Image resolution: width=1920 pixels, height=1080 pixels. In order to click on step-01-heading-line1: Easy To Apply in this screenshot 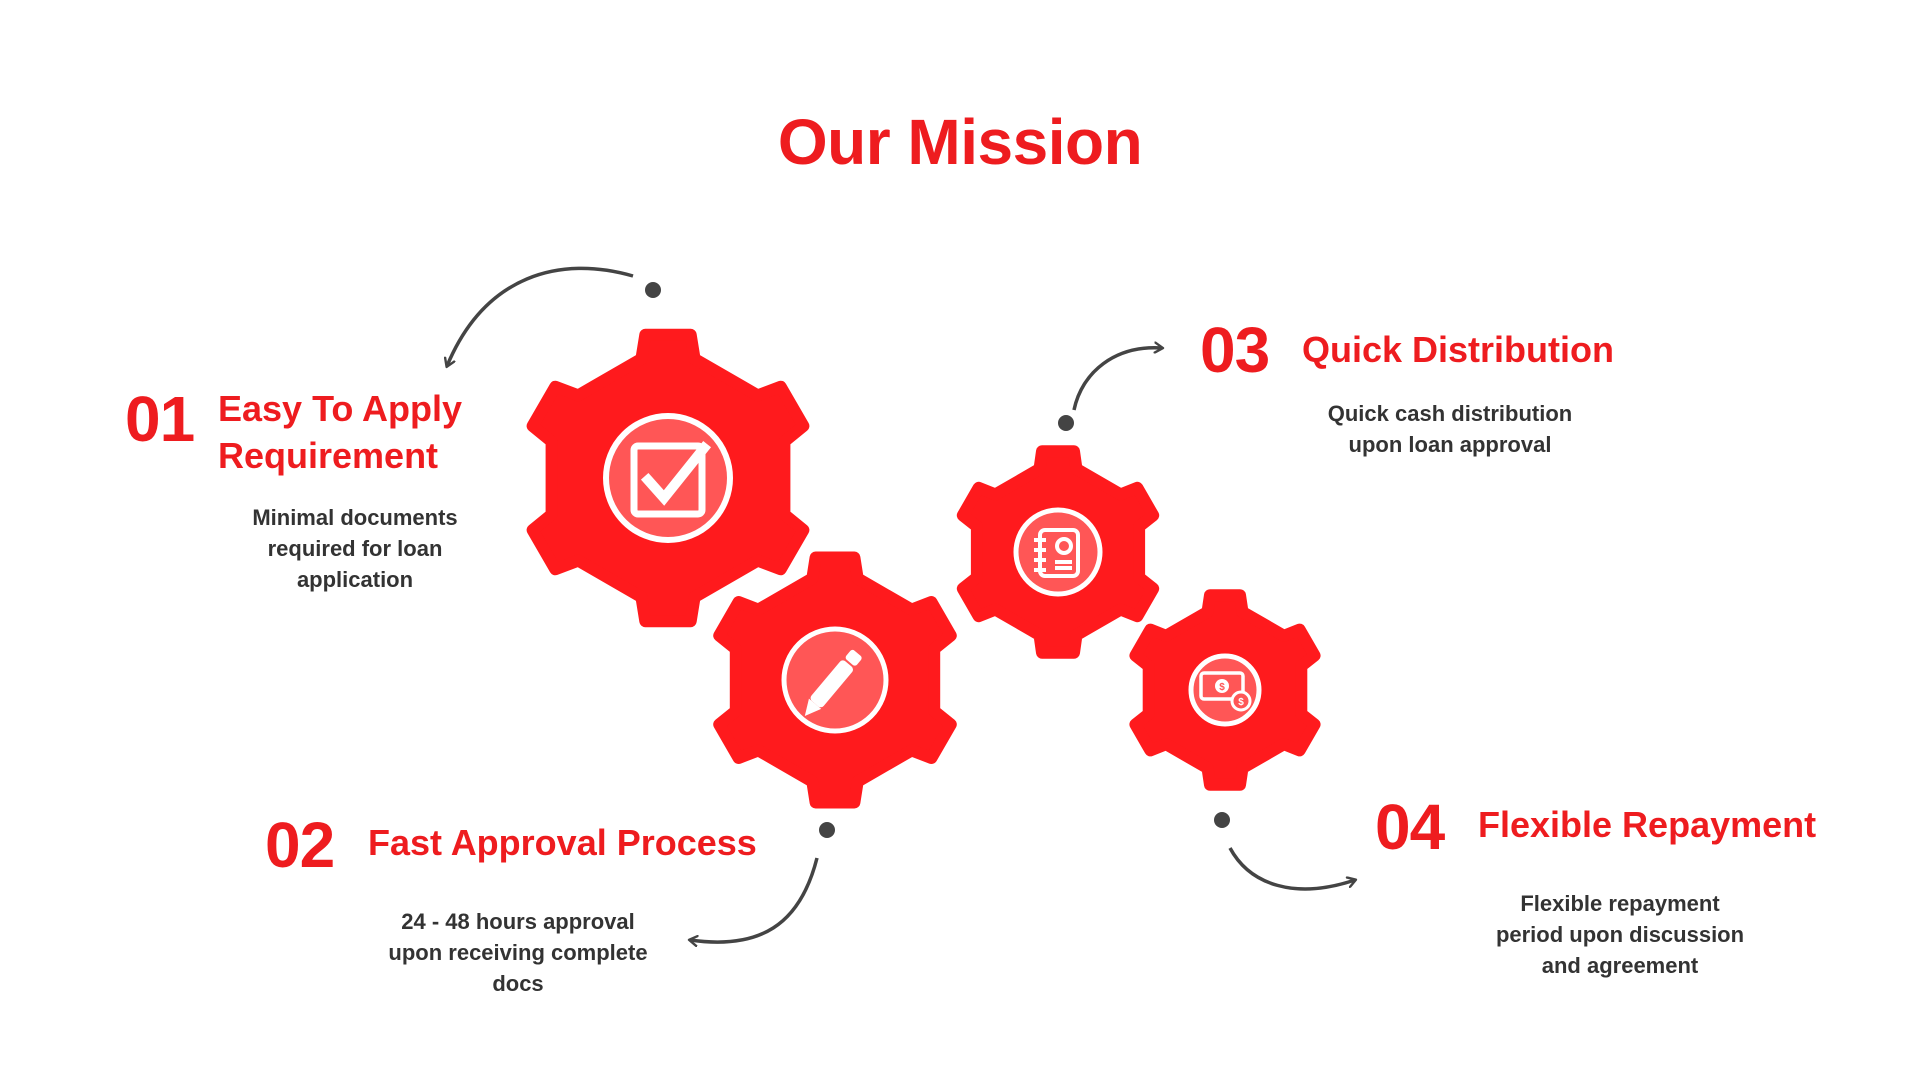, I will do `click(340, 408)`.